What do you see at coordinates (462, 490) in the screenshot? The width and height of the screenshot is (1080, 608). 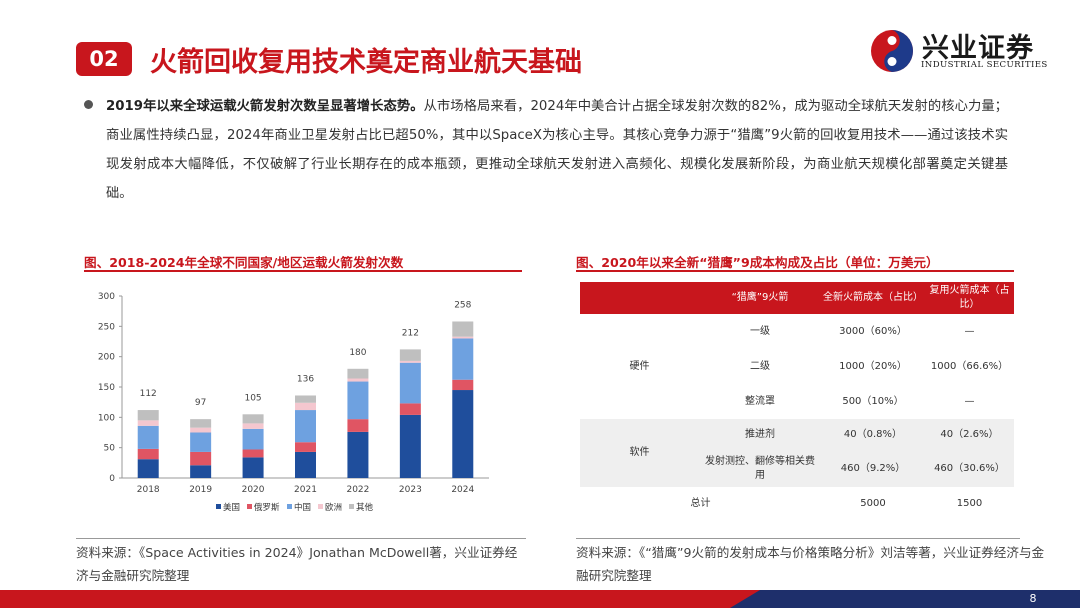 I see `x-tick-label: 2024` at bounding box center [462, 490].